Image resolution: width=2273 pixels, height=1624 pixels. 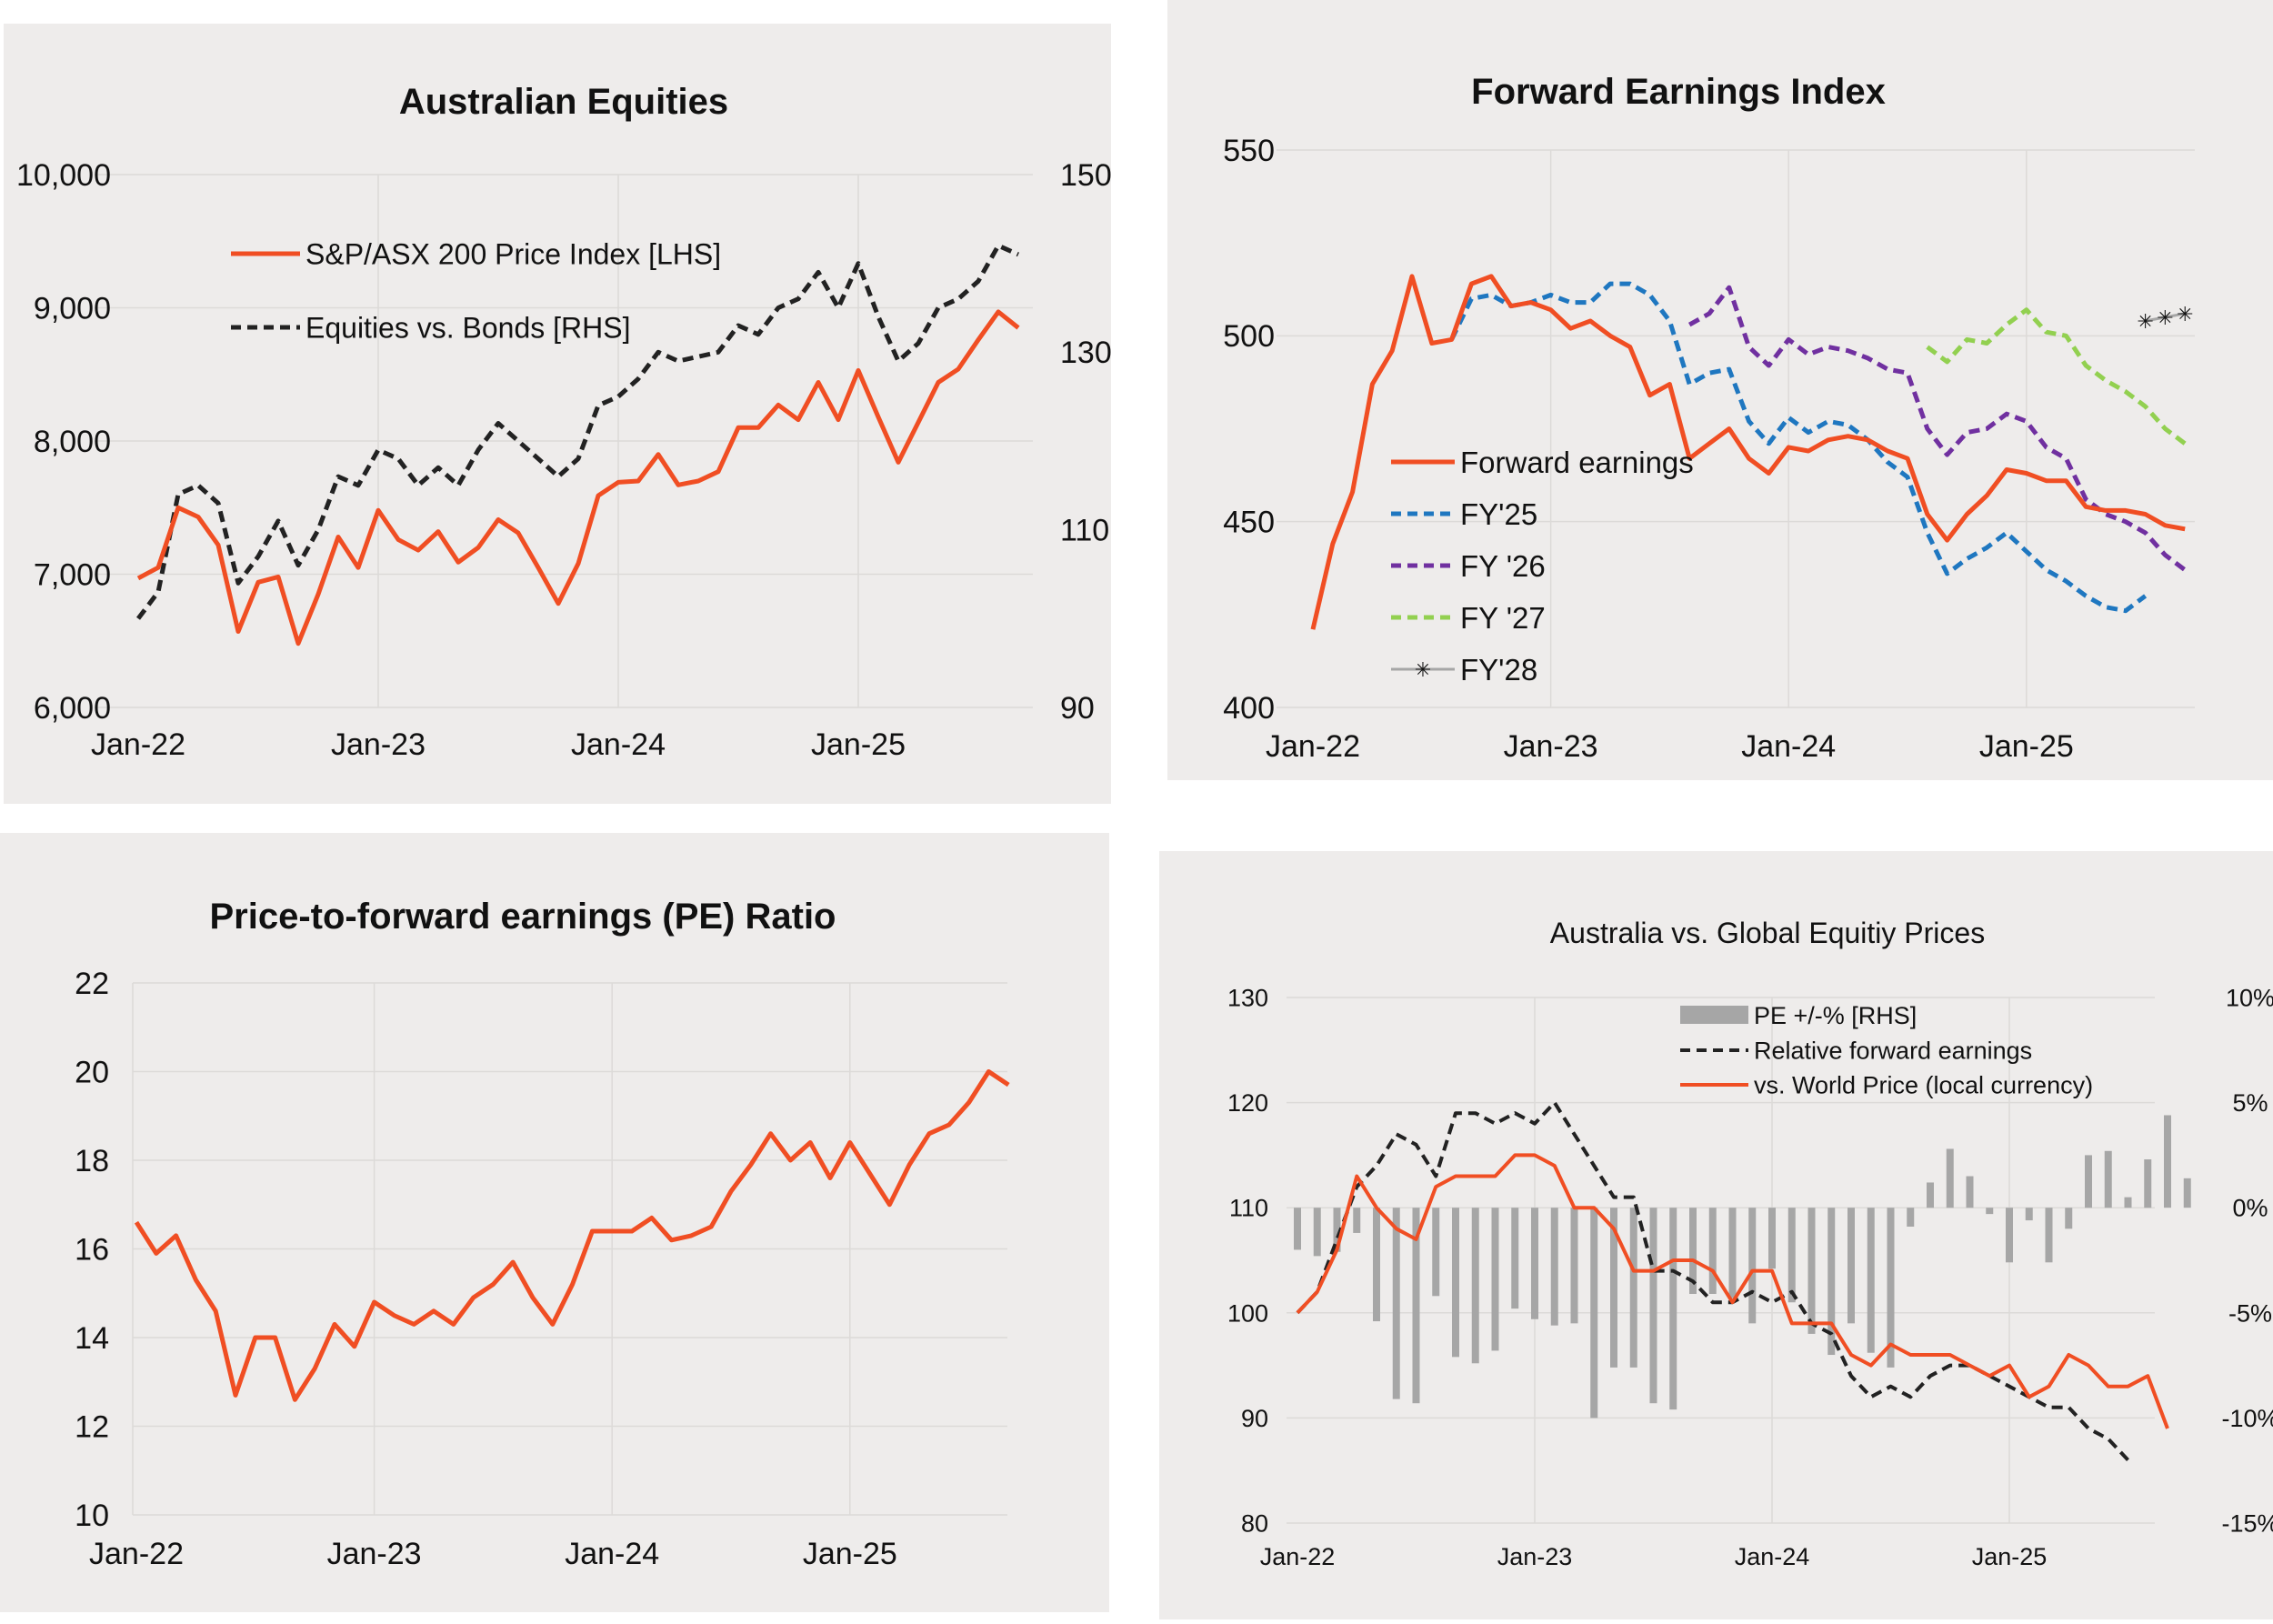 What do you see at coordinates (1503, 566) in the screenshot?
I see `legend-fy26-label: FY '26` at bounding box center [1503, 566].